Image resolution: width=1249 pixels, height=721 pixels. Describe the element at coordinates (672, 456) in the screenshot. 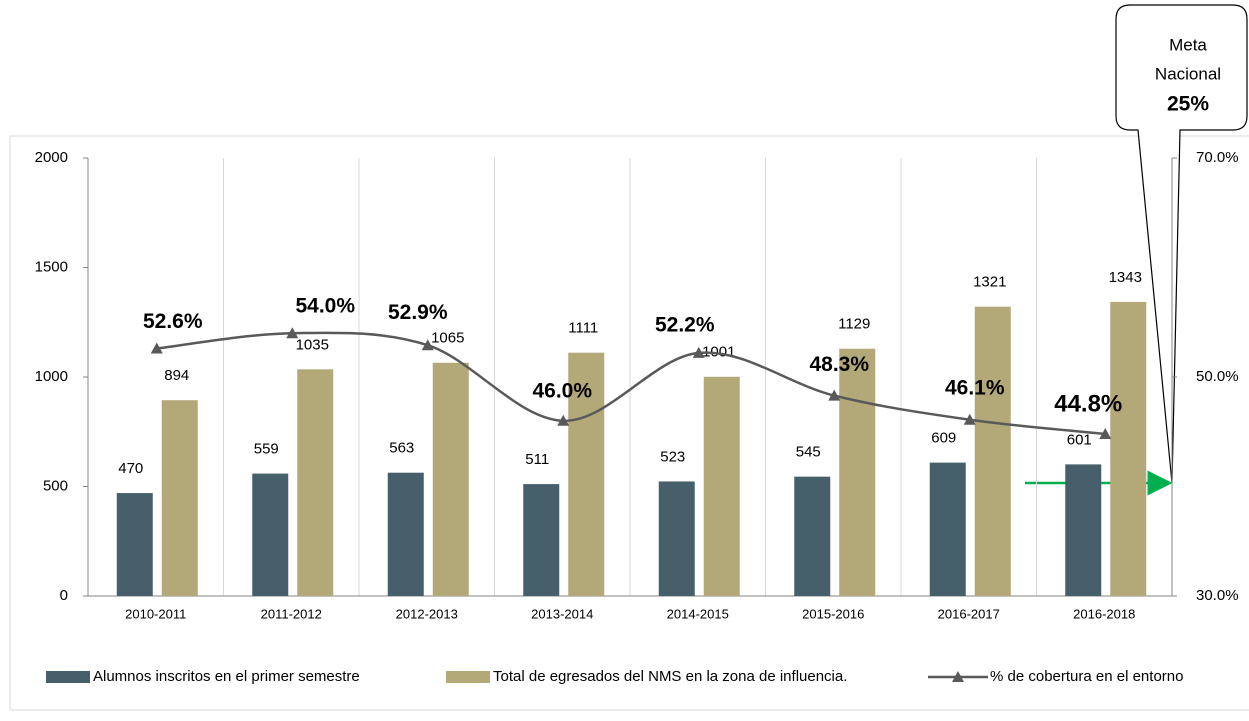

I see `bar-label: 523` at that location.